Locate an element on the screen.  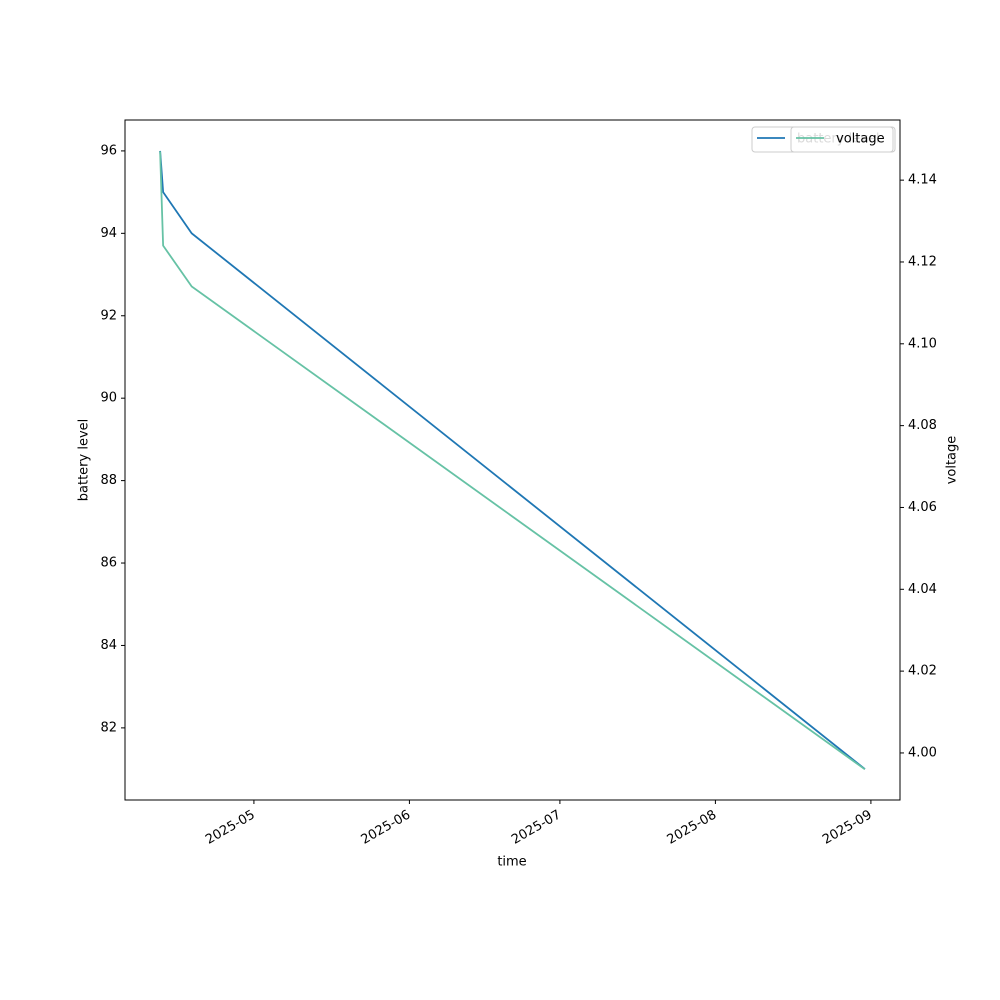
y-tick-label: 90 is located at coordinates (108, 398).